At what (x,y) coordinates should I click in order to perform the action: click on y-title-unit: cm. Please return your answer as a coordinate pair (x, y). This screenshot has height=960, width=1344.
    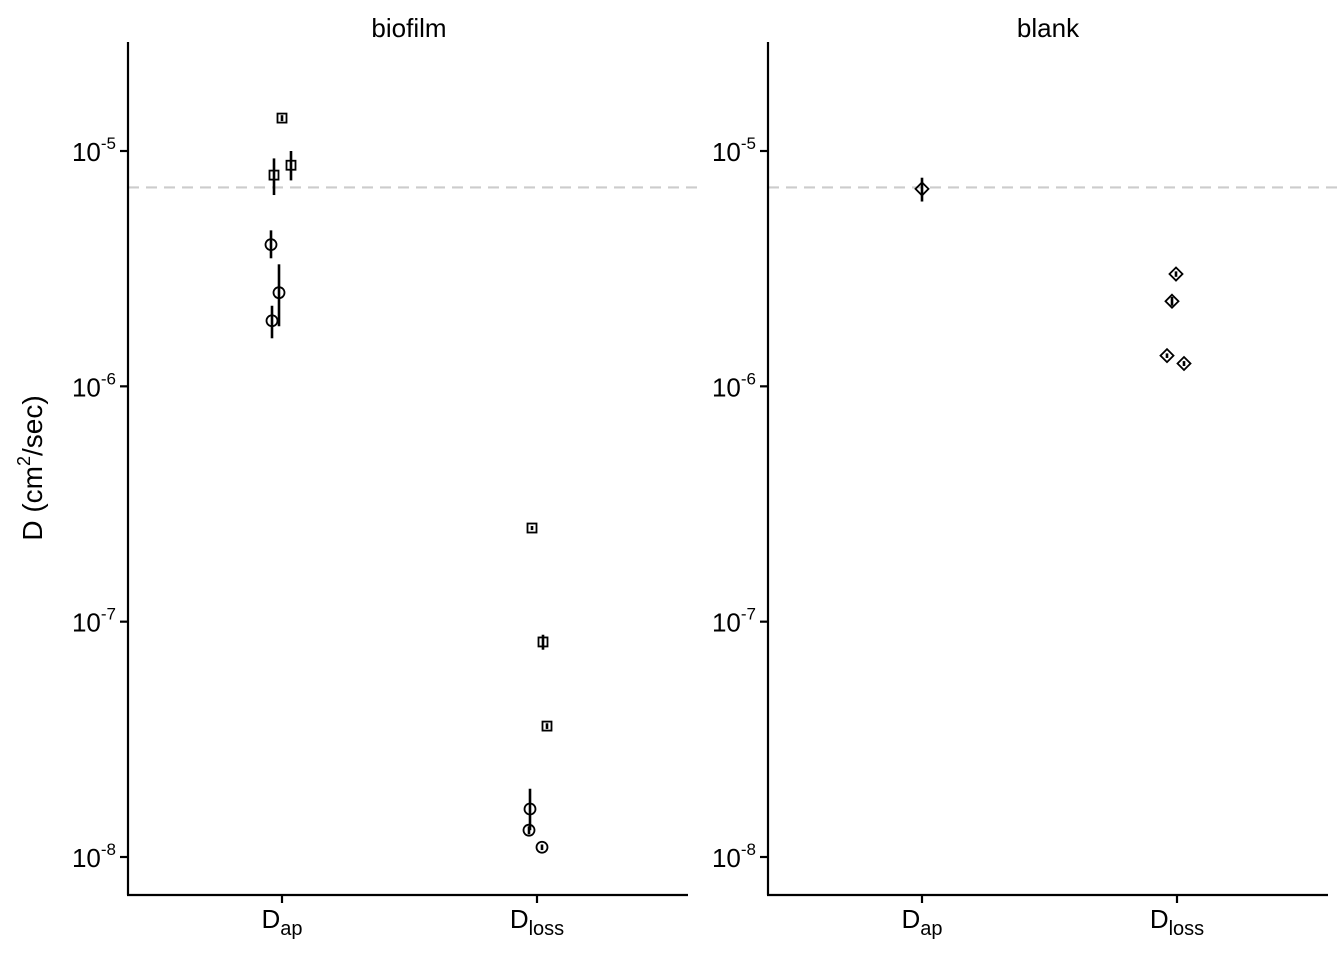
    Looking at the image, I should click on (32, 484).